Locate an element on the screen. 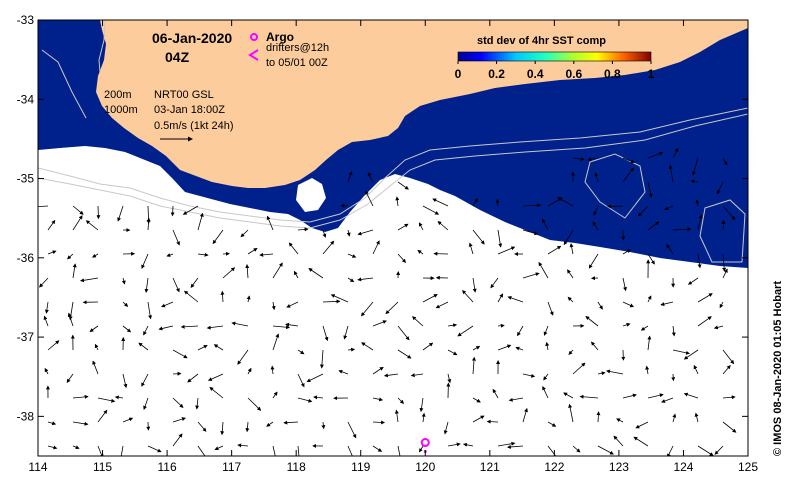 Image resolution: width=790 pixels, height=497 pixels. lon-tick-label: 121 is located at coordinates (490, 467).